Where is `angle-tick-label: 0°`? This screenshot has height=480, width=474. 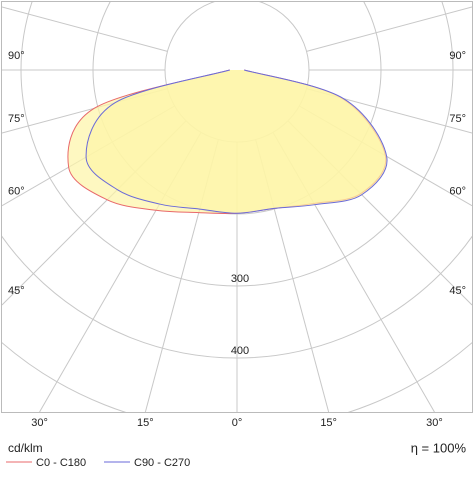
angle-tick-label: 0° is located at coordinates (237, 423).